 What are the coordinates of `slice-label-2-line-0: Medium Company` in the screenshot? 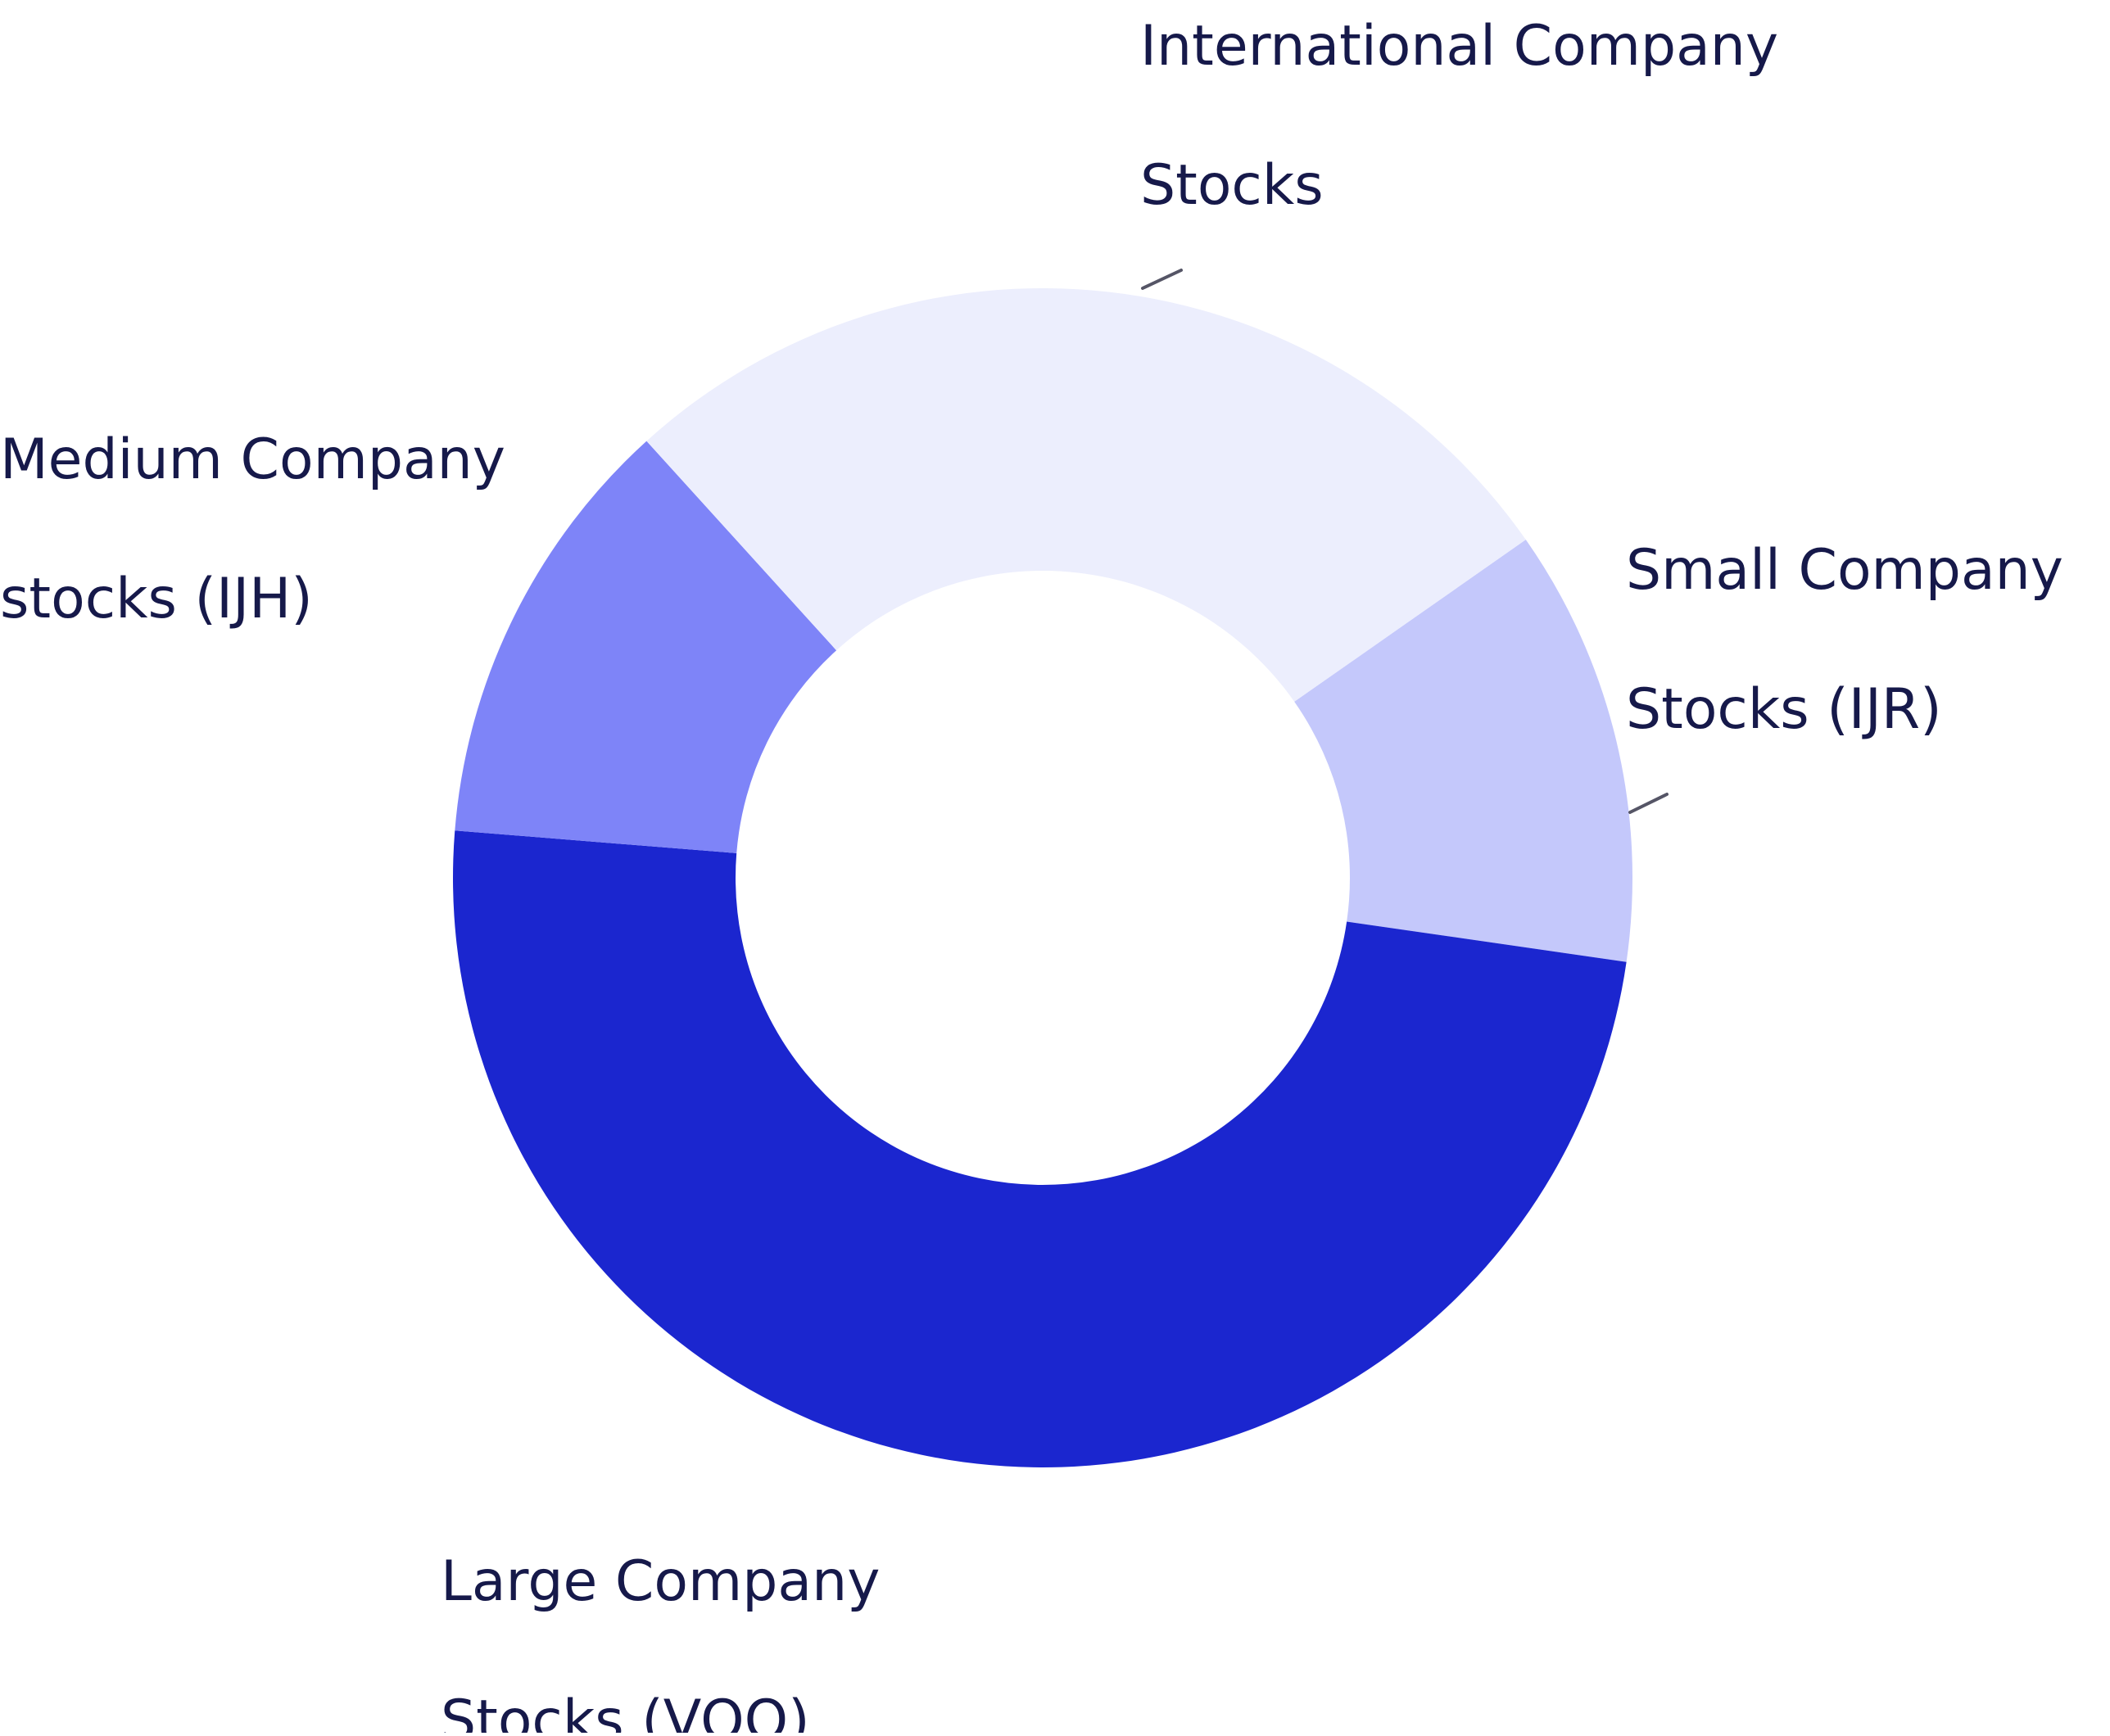 It's located at (252, 459).